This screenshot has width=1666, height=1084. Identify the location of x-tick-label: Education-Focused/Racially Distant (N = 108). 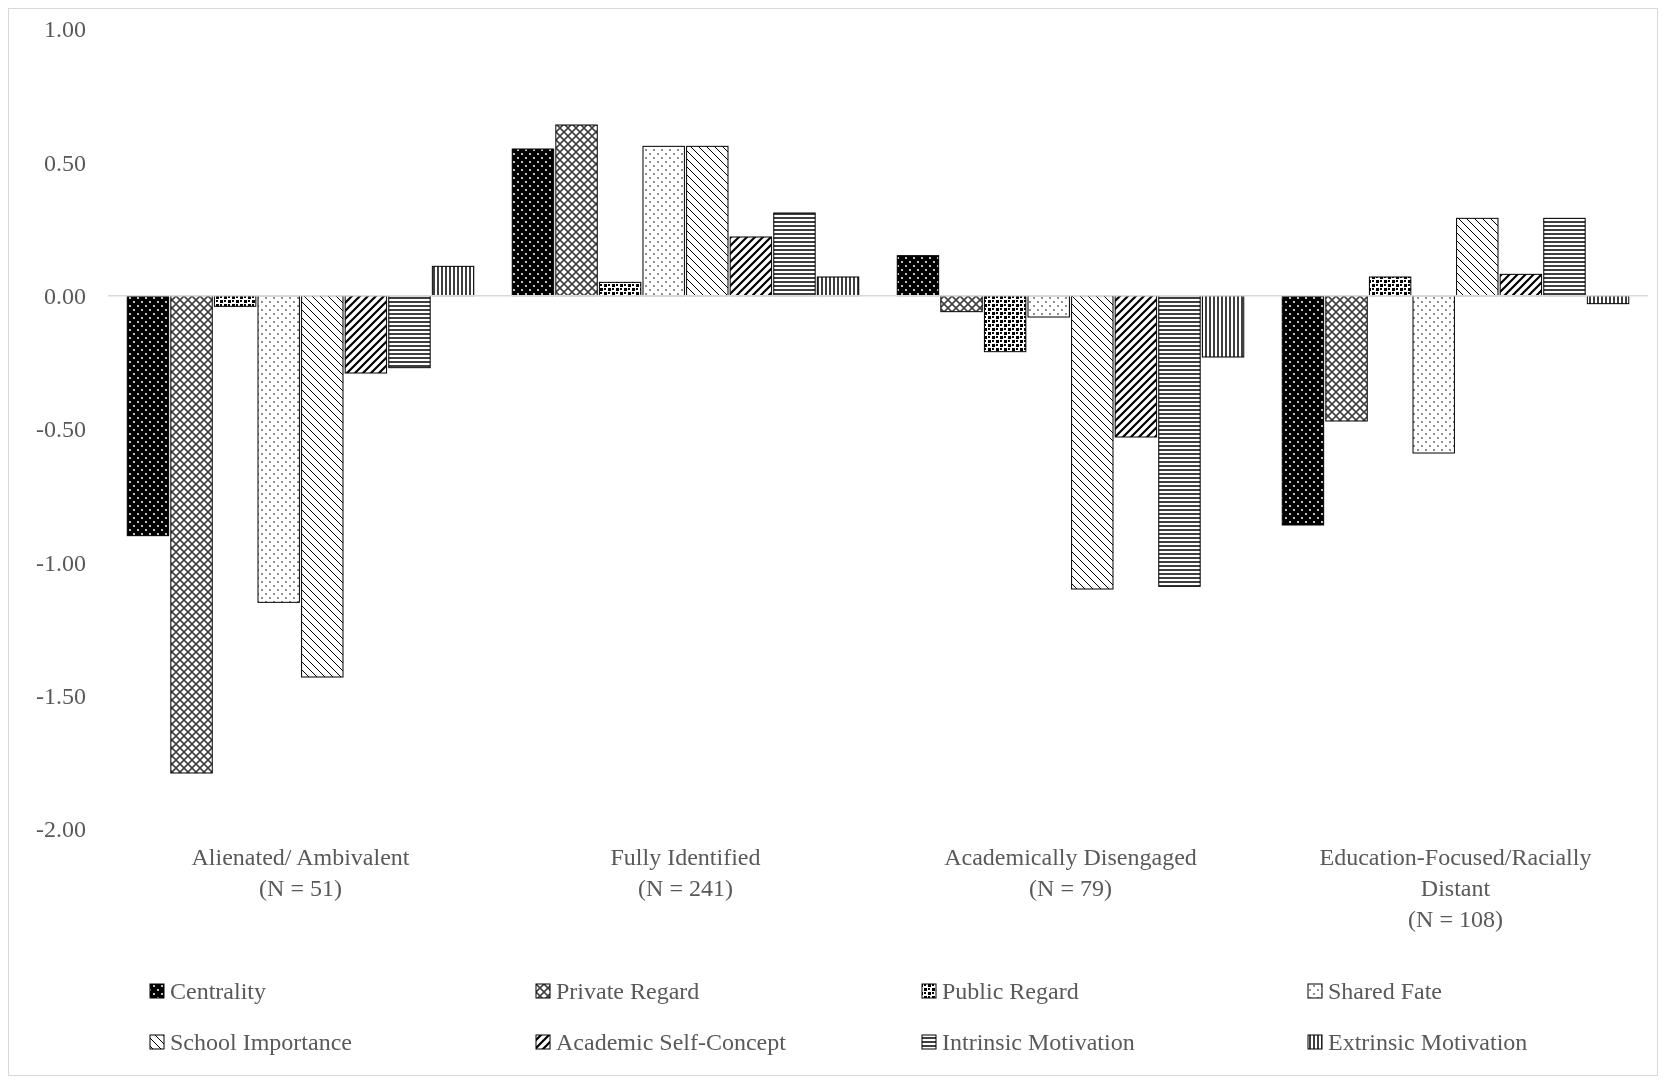
(1455, 888).